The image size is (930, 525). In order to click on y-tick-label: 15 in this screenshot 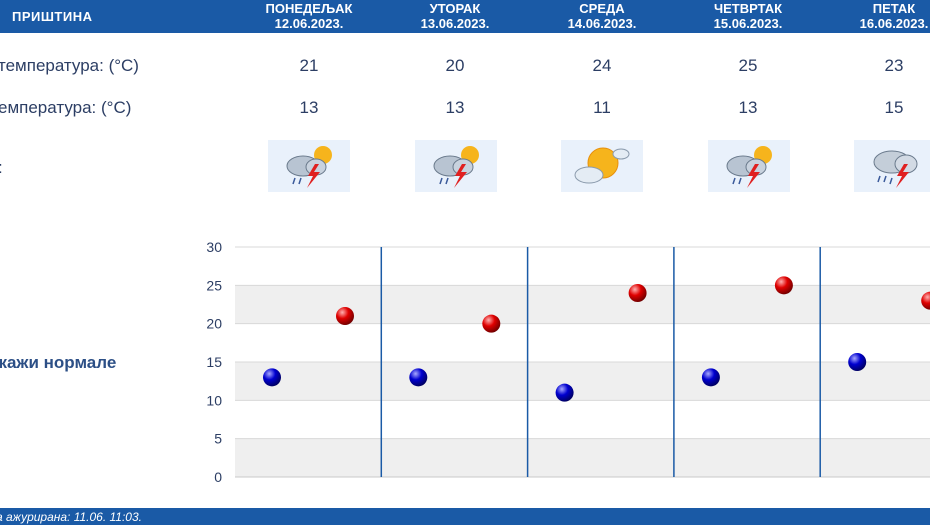, I will do `click(214, 362)`.